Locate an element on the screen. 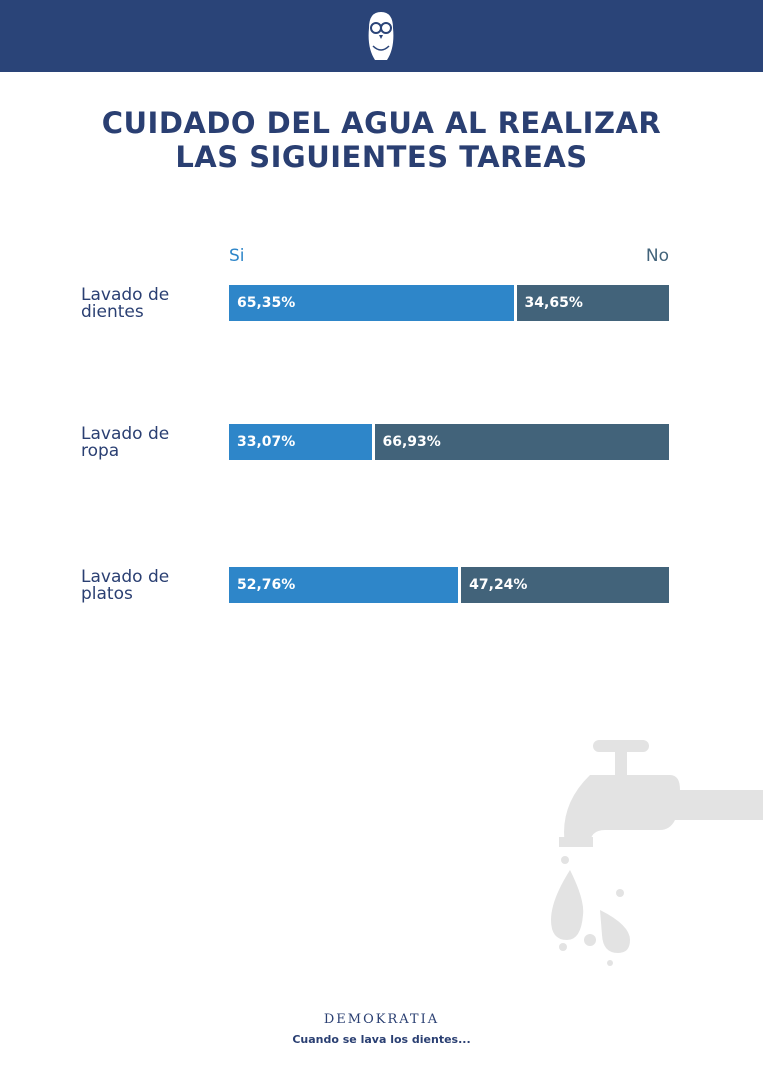 This screenshot has height=1080, width=763. legend-label: No is located at coordinates (657, 256).